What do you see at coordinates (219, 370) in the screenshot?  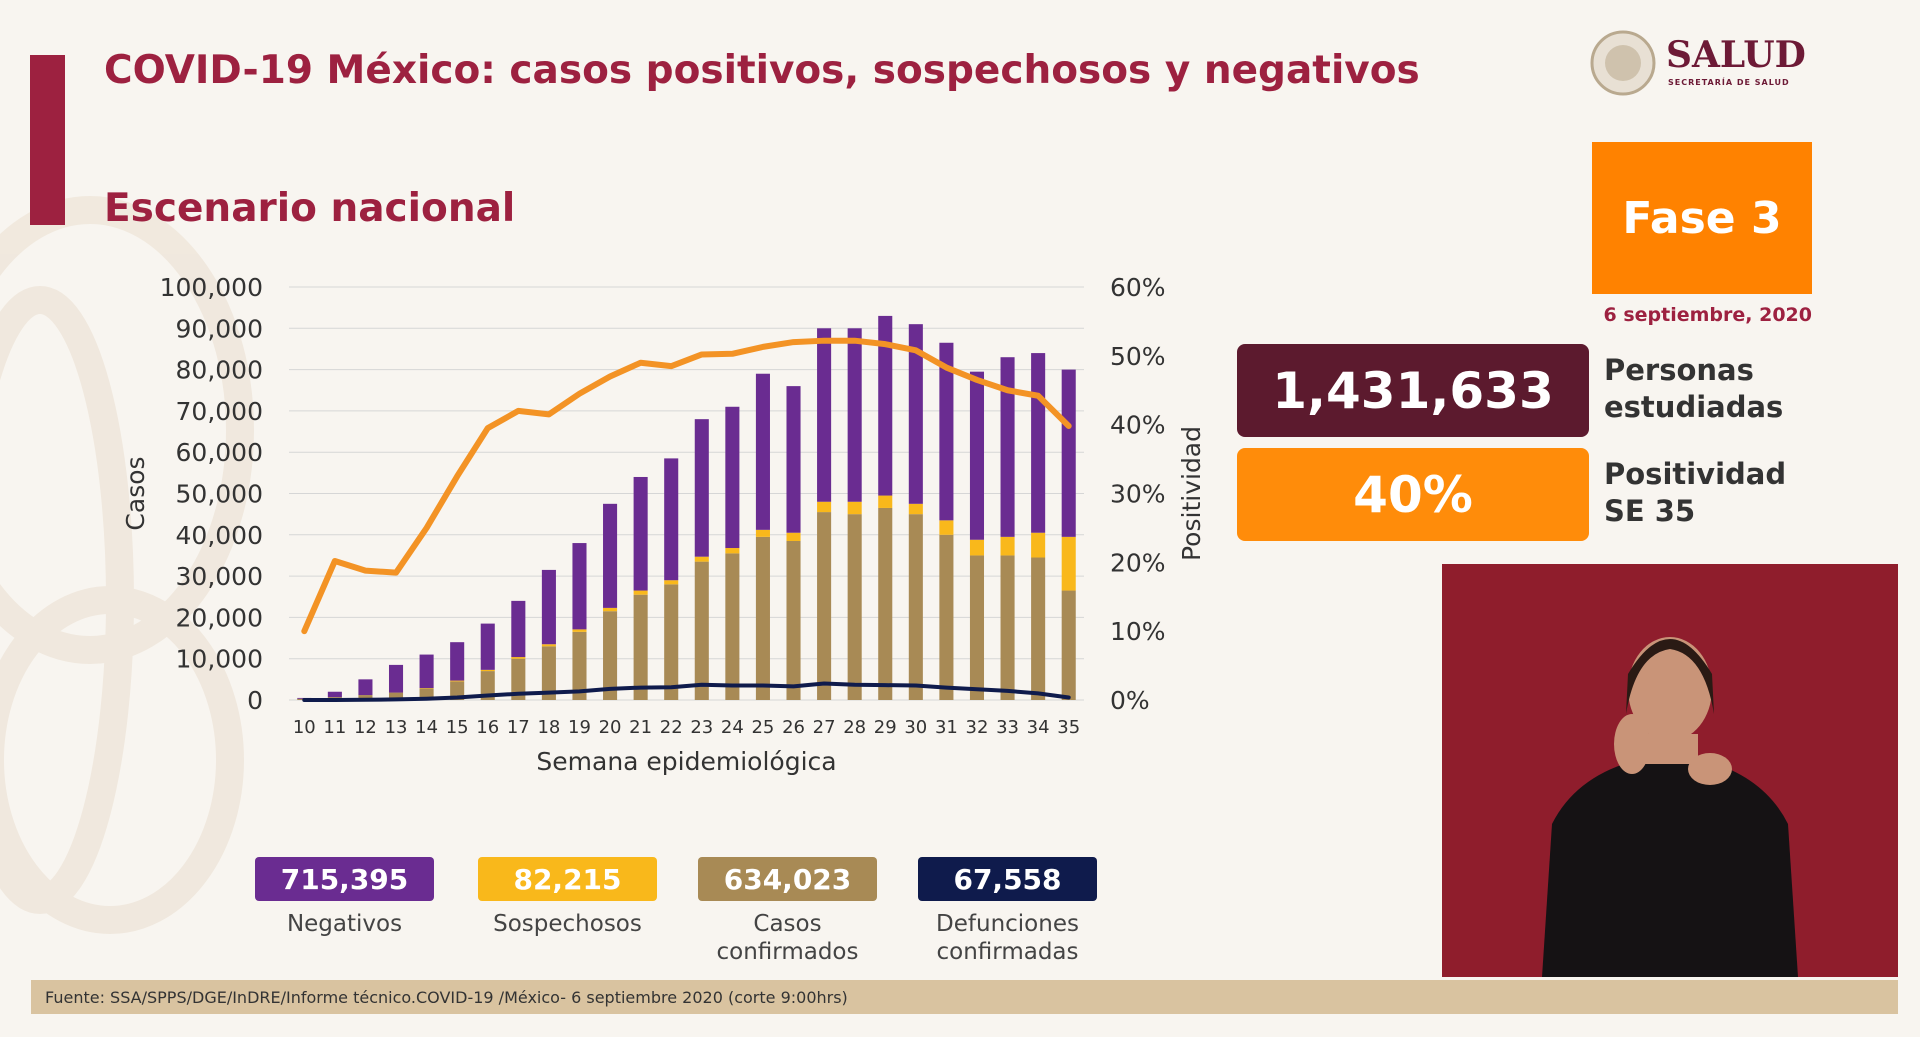 I see `y-tick-label: 80,000` at bounding box center [219, 370].